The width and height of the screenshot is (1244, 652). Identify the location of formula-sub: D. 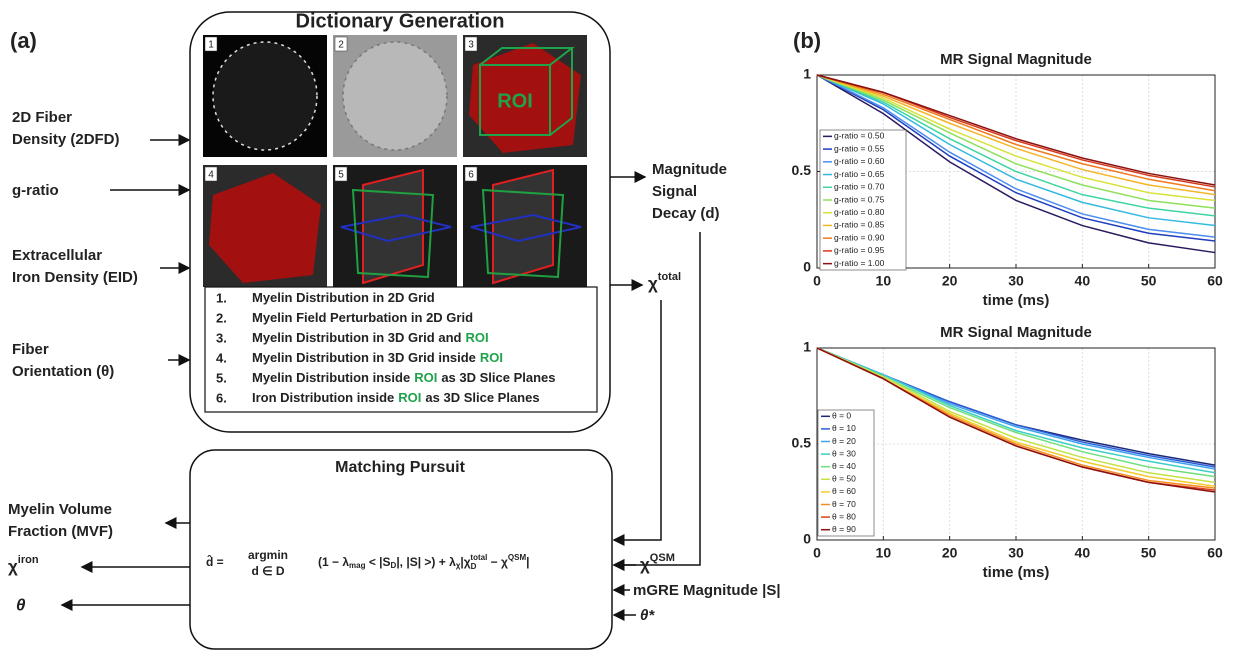
(474, 566).